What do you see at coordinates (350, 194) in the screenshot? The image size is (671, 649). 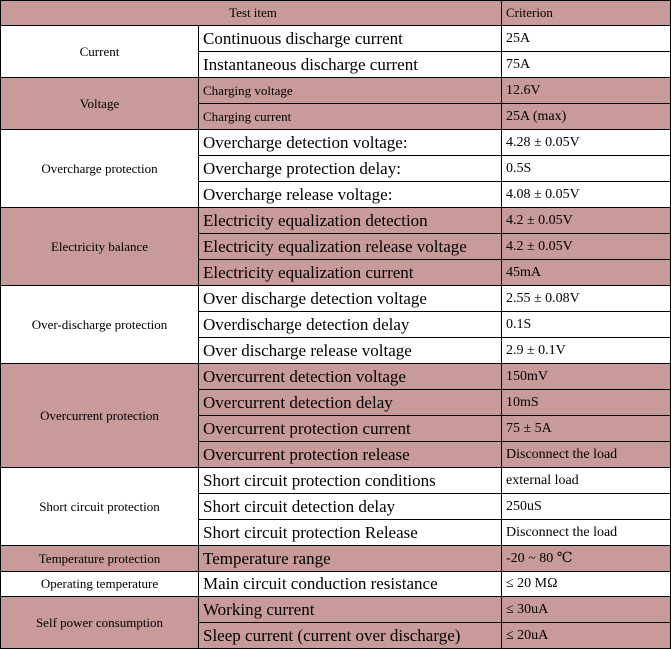 I see `test-item-cell: Overcharge release voltage:` at bounding box center [350, 194].